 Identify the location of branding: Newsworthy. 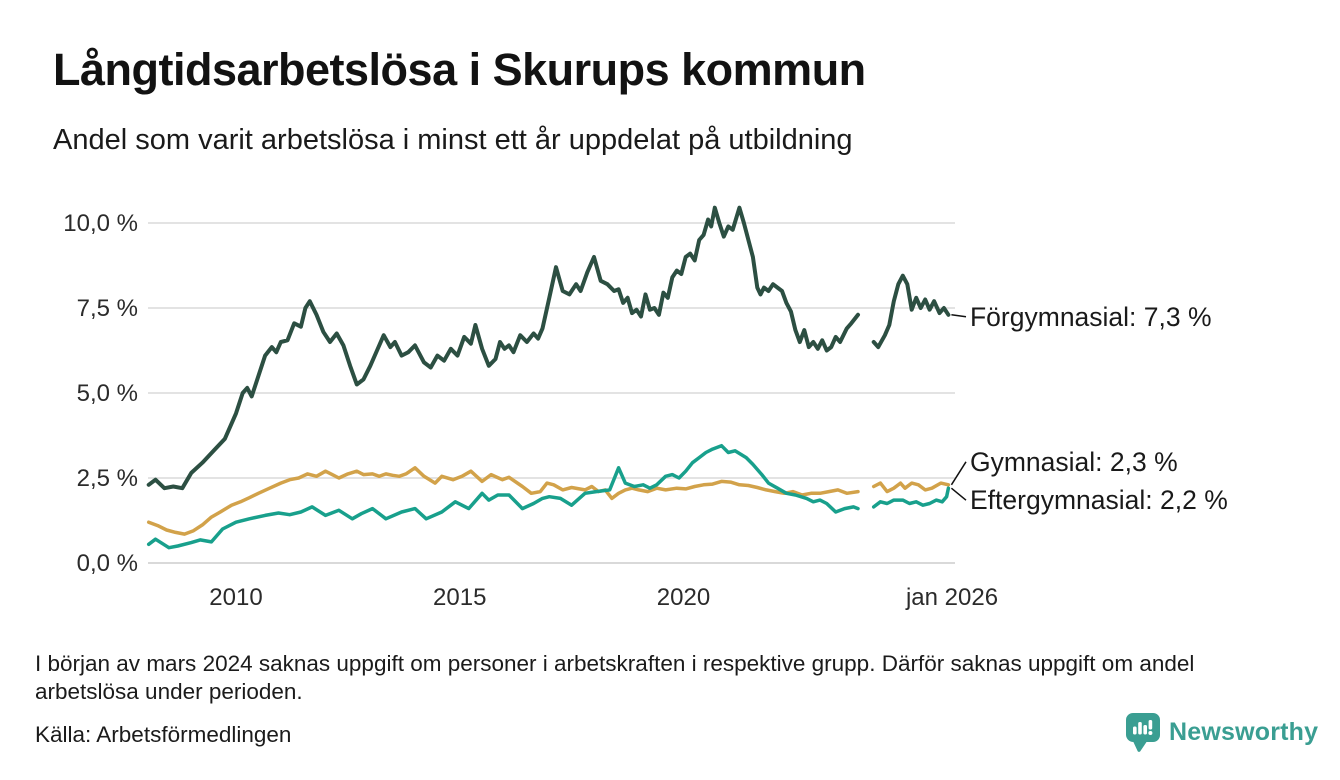
(1222, 732).